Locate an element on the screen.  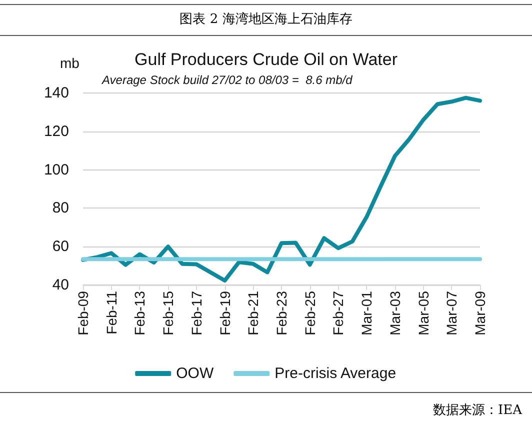
y-axis-title: mb is located at coordinates (70, 63).